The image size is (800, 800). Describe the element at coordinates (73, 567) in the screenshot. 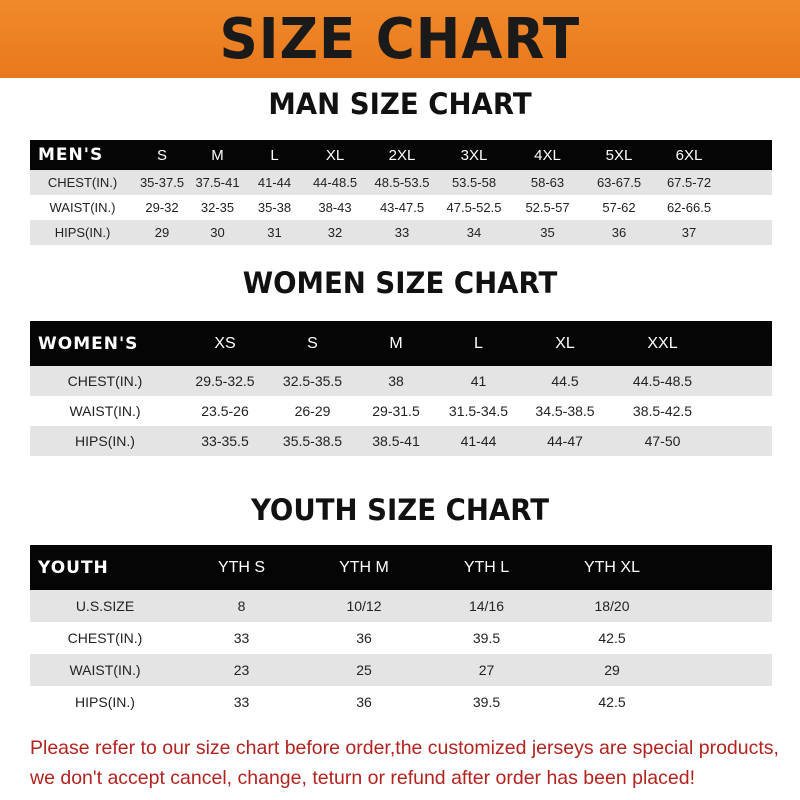

I see `table-title-cell: YOUTH` at that location.